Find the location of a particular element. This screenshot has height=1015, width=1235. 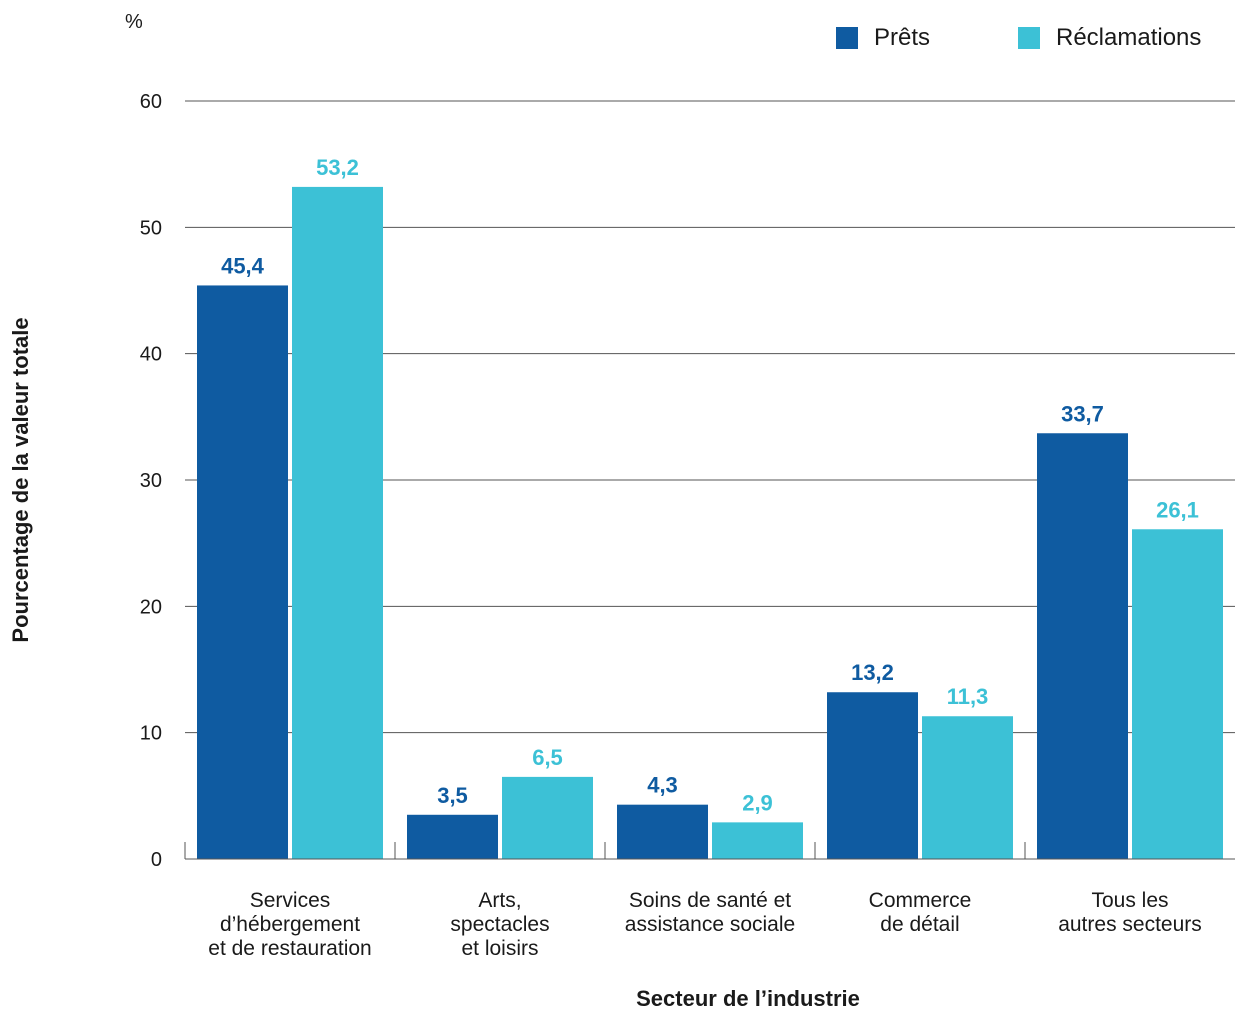

legend-swatch-prets is located at coordinates (847, 38).